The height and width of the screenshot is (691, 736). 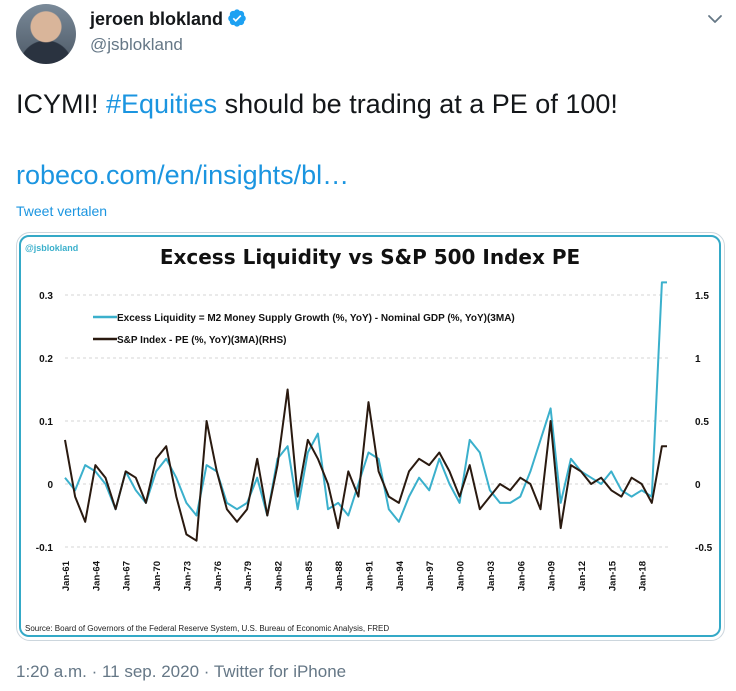 What do you see at coordinates (46, 34) in the screenshot?
I see `avatar` at bounding box center [46, 34].